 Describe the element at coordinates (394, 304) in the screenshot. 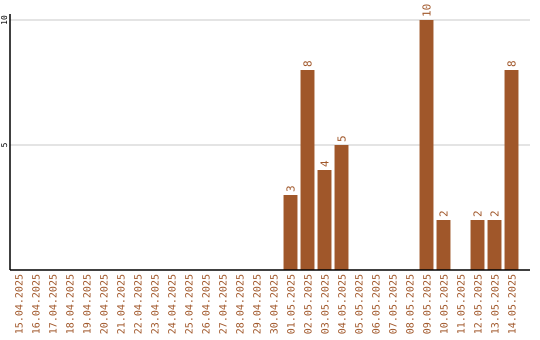

I see `x-tick-label: 07.05.2025` at that location.